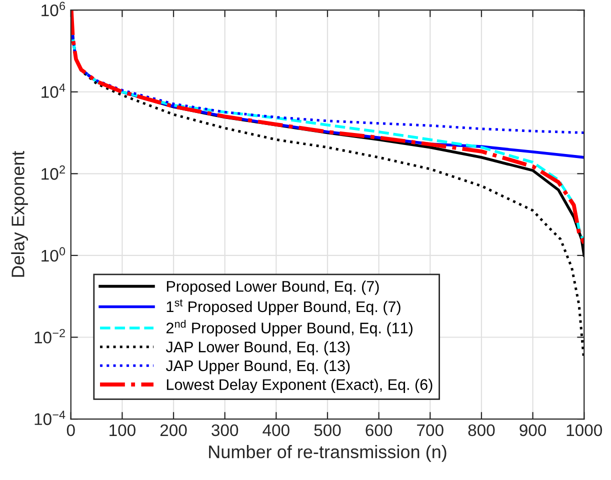  I want to click on x-tick-label: 1000, so click(584, 430).